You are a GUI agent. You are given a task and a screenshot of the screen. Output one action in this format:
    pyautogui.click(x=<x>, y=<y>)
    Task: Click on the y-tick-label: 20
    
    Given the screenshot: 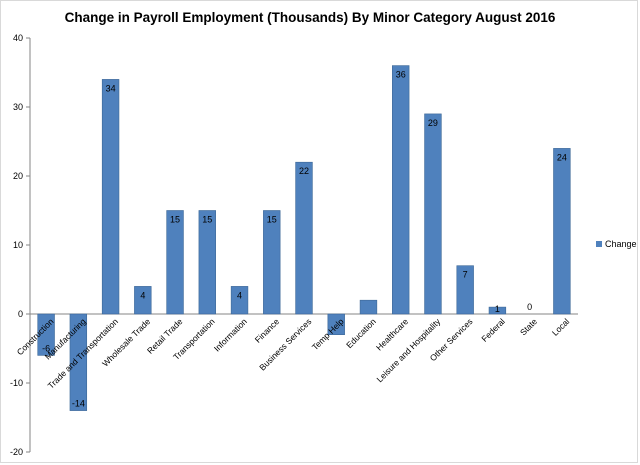 What is the action you would take?
    pyautogui.click(x=18, y=176)
    